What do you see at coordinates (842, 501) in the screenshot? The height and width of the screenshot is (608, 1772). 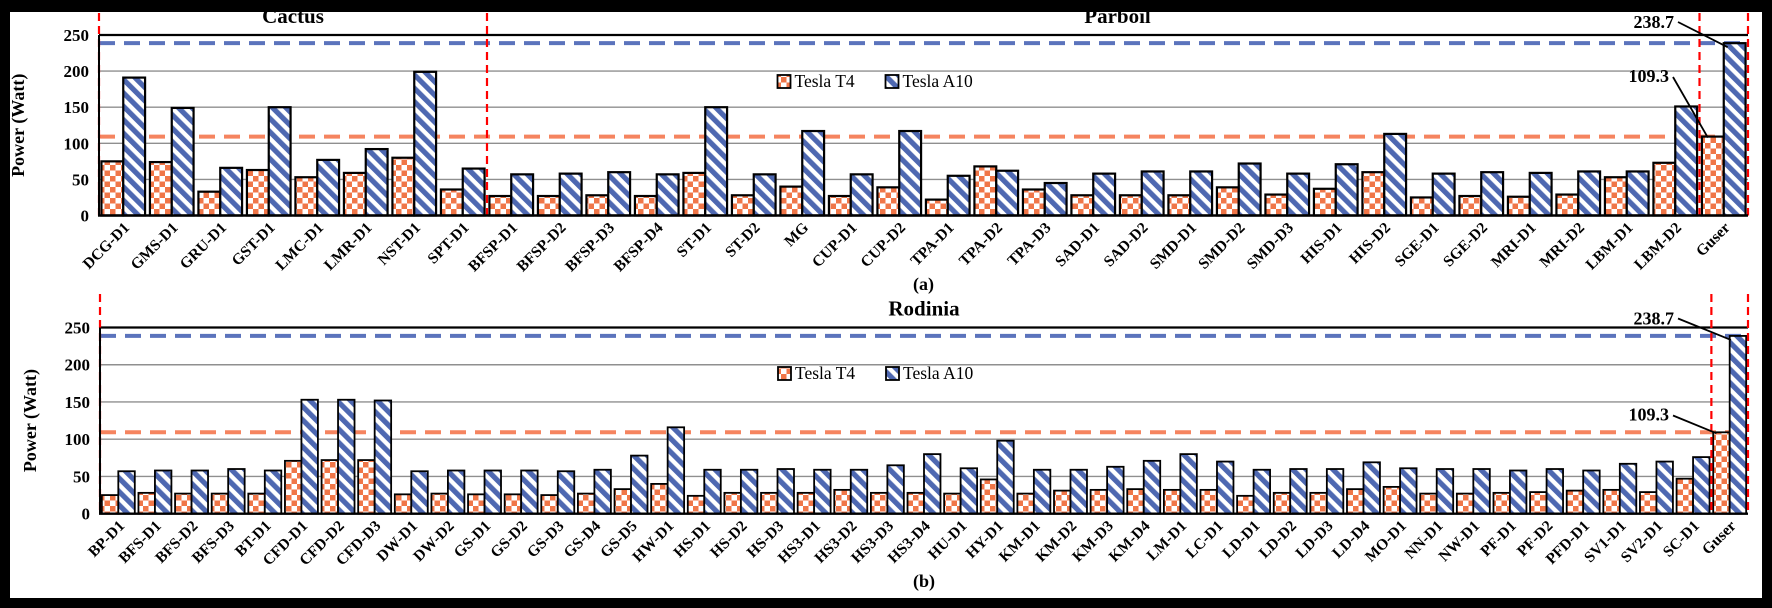 I see `bar-t4-HS3-D2` at bounding box center [842, 501].